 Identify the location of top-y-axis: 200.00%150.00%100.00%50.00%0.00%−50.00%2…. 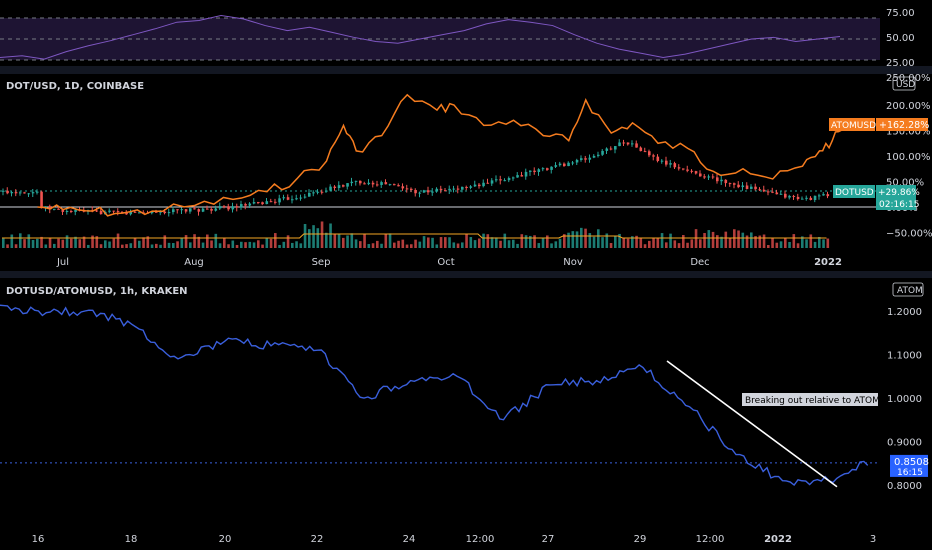
(909, 156).